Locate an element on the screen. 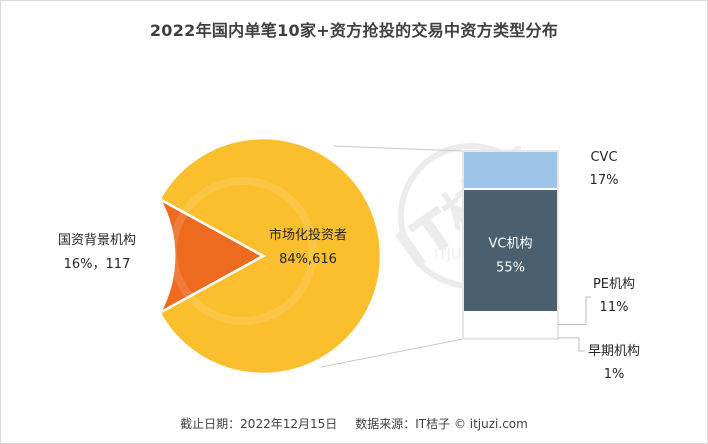 The height and width of the screenshot is (444, 708). bar-outline is located at coordinates (510, 245).